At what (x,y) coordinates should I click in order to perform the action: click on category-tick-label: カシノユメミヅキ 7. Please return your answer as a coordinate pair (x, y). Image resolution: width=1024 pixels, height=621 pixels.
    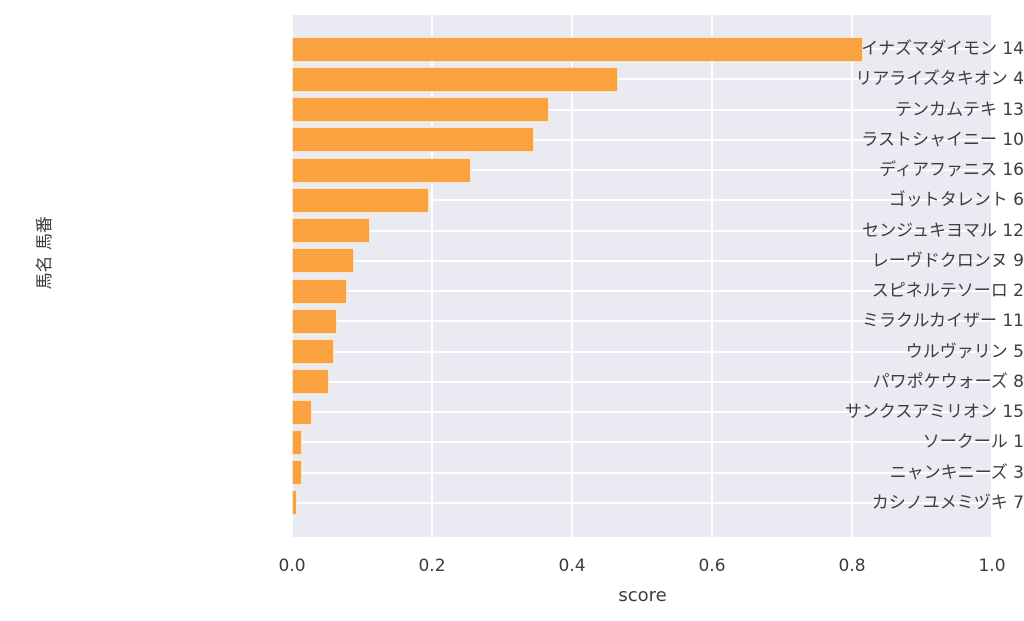
    Looking at the image, I should click on (947, 502).